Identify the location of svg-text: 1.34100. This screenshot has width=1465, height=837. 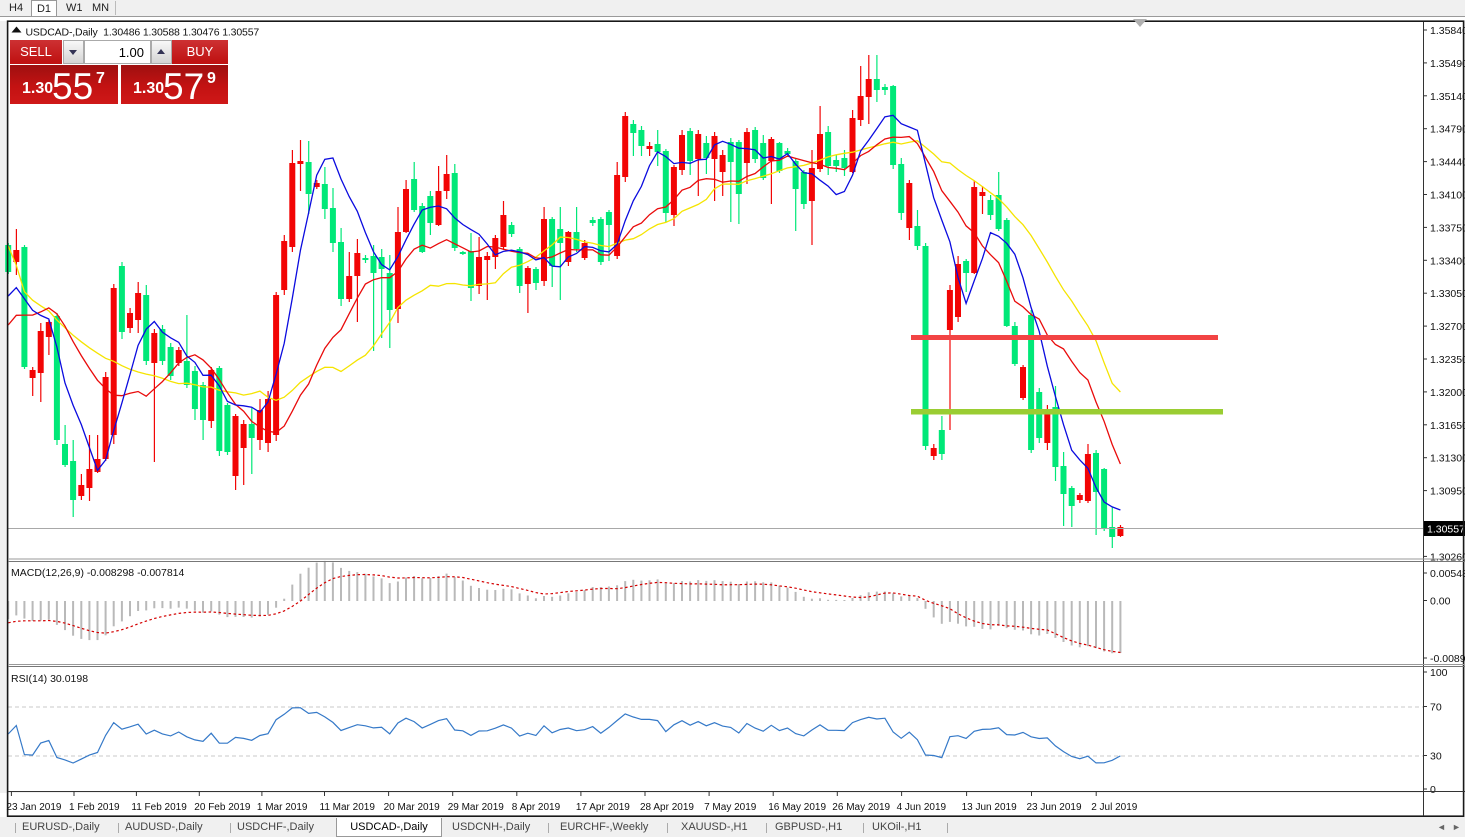
(1447, 196).